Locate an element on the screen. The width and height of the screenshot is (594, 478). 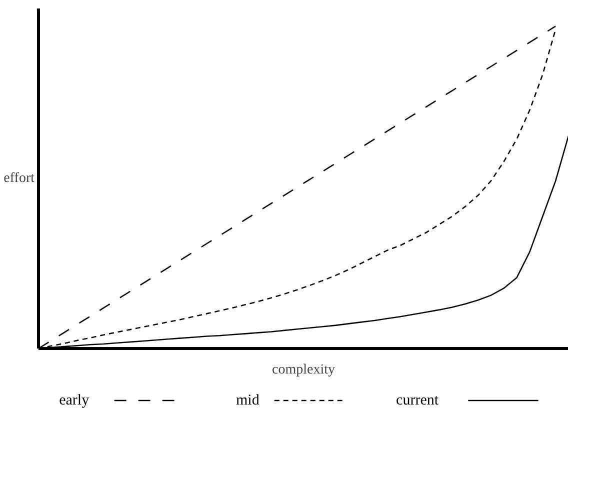
legend-label: current is located at coordinates (418, 400).